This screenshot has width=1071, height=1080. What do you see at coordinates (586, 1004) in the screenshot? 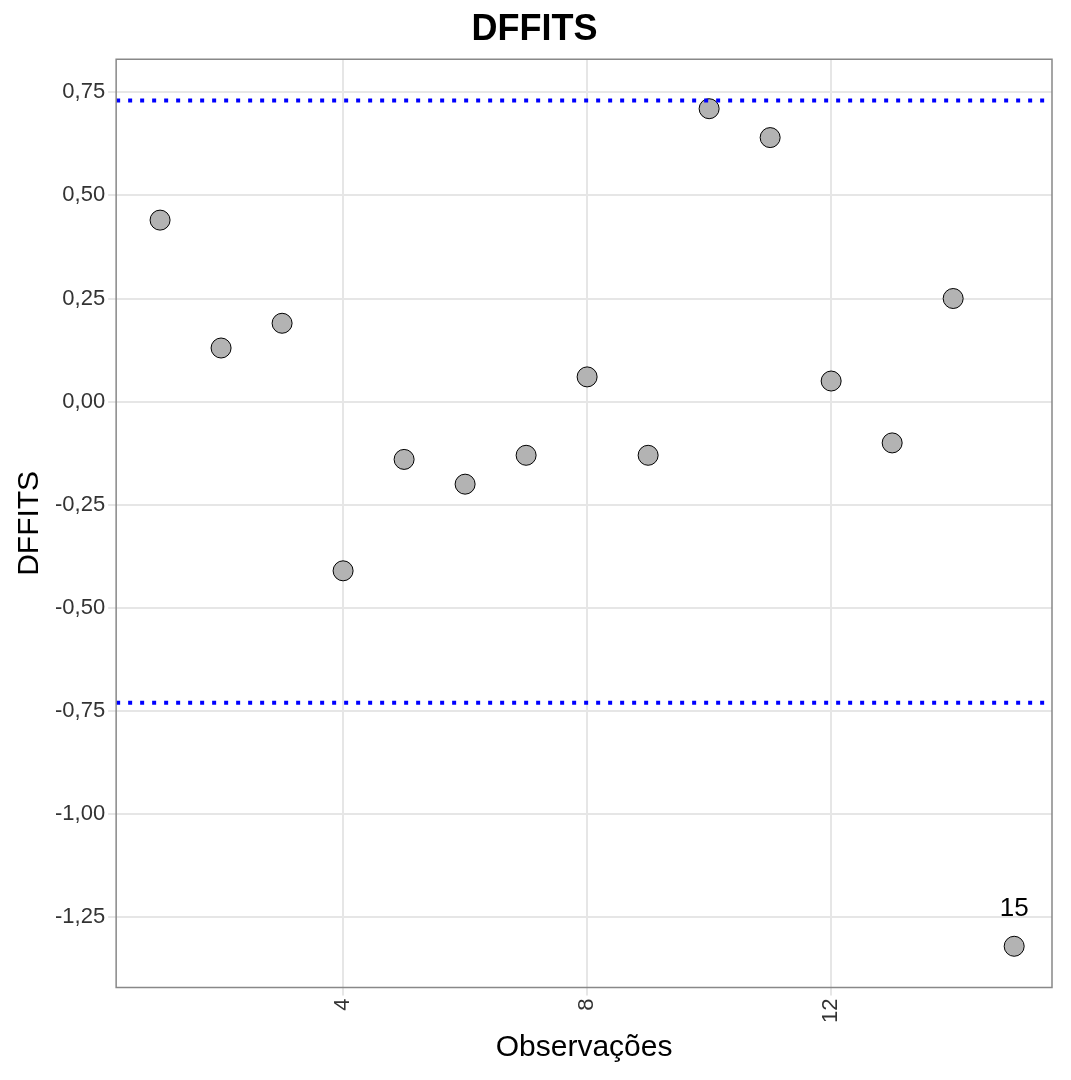
I see `x-tick-label: 8` at bounding box center [586, 1004].